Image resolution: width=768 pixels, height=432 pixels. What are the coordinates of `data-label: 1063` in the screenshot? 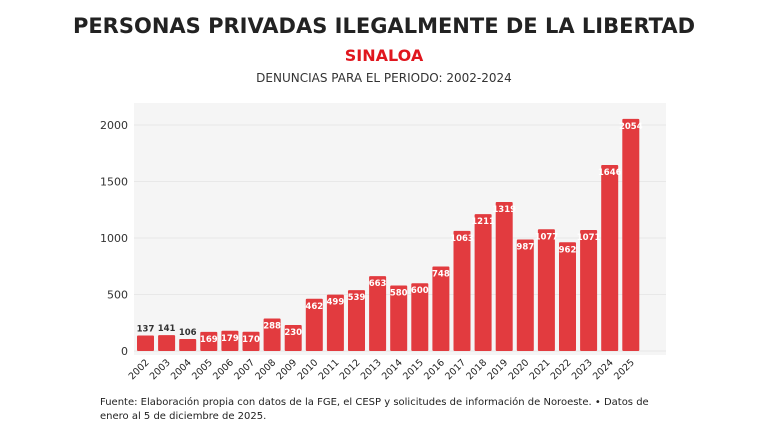 It's located at (462, 239).